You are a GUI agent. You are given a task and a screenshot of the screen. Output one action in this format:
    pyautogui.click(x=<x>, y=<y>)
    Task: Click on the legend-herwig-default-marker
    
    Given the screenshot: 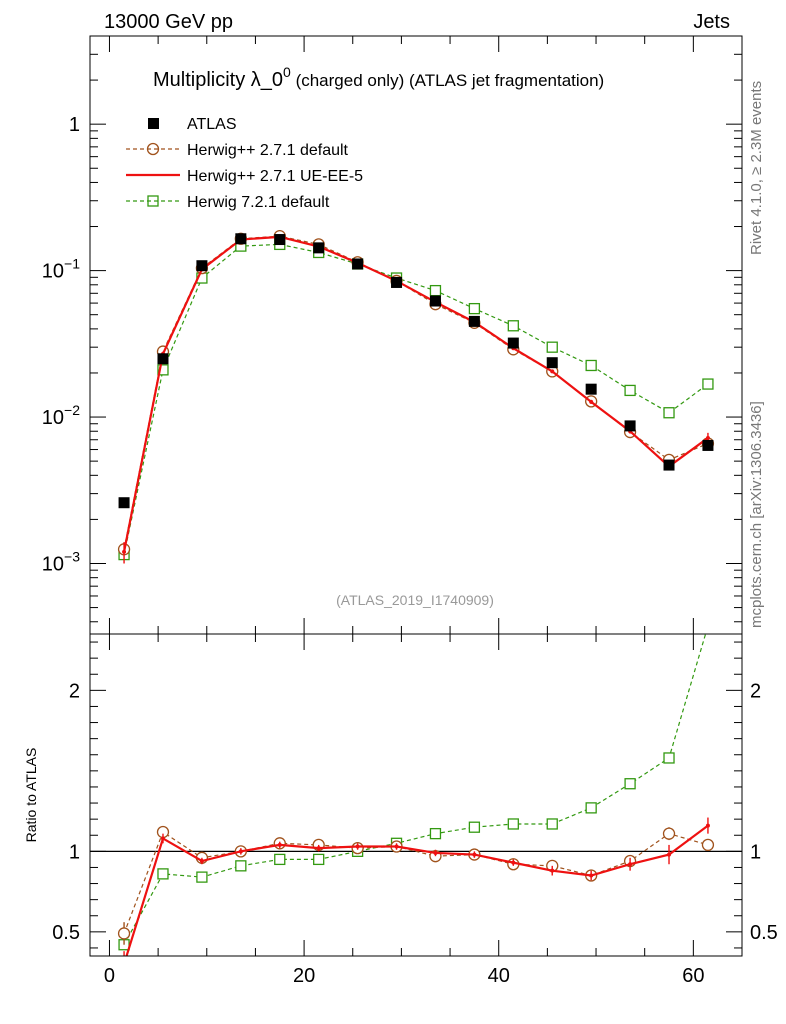 What is the action you would take?
    pyautogui.click(x=153, y=149)
    